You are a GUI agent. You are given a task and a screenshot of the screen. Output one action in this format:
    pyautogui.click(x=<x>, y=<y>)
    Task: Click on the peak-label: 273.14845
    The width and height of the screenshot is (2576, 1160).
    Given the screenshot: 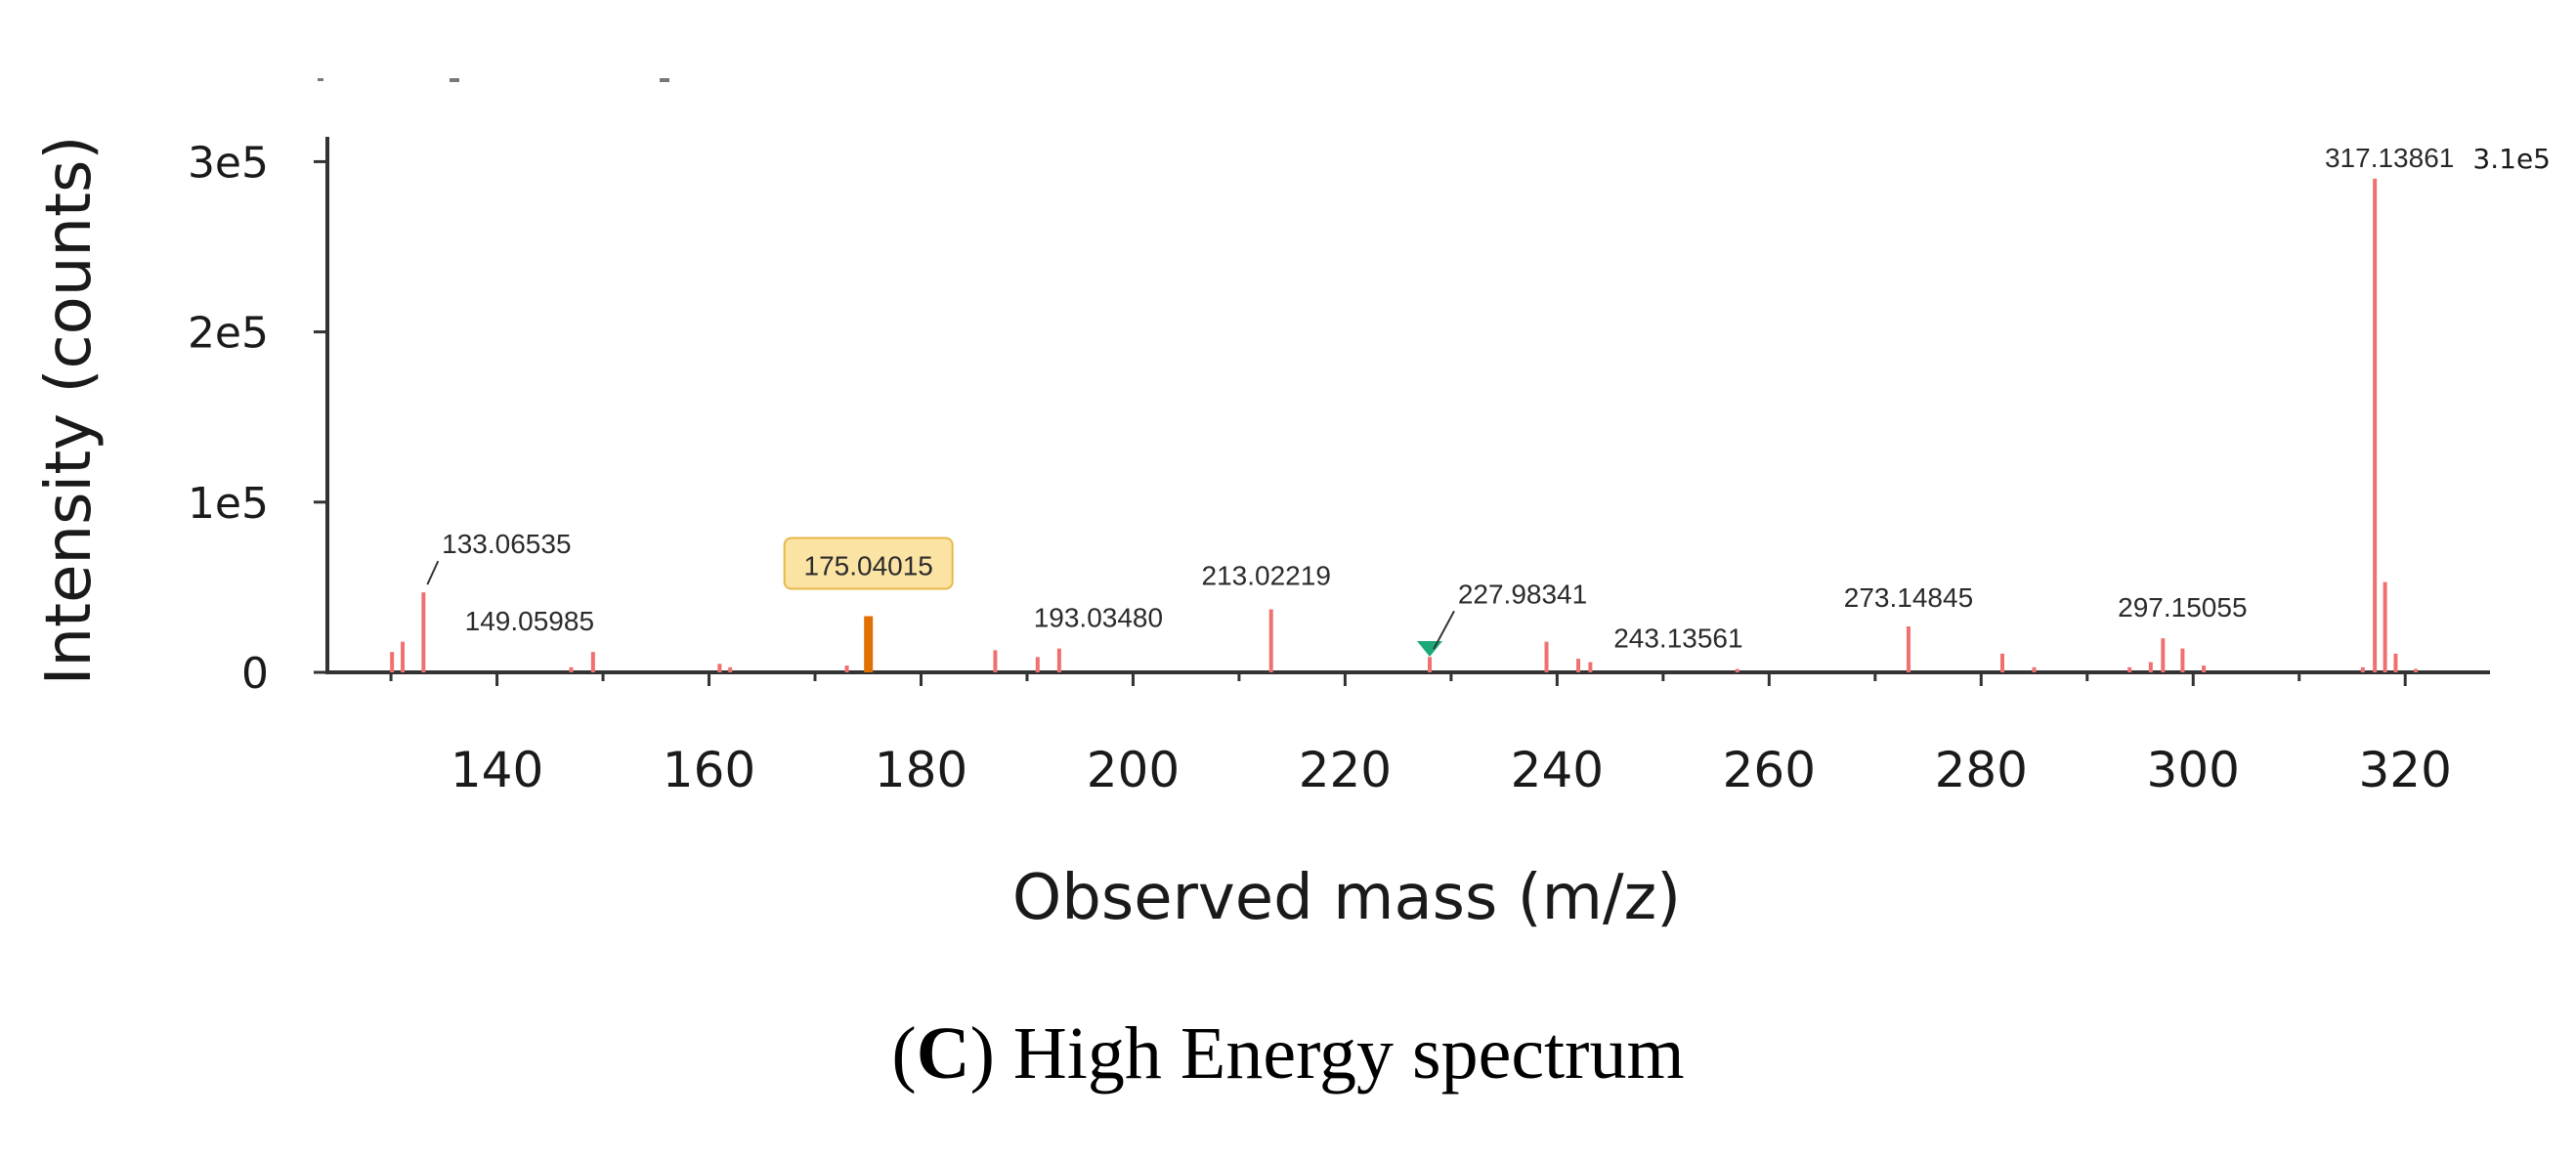 What is the action you would take?
    pyautogui.click(x=1908, y=597)
    